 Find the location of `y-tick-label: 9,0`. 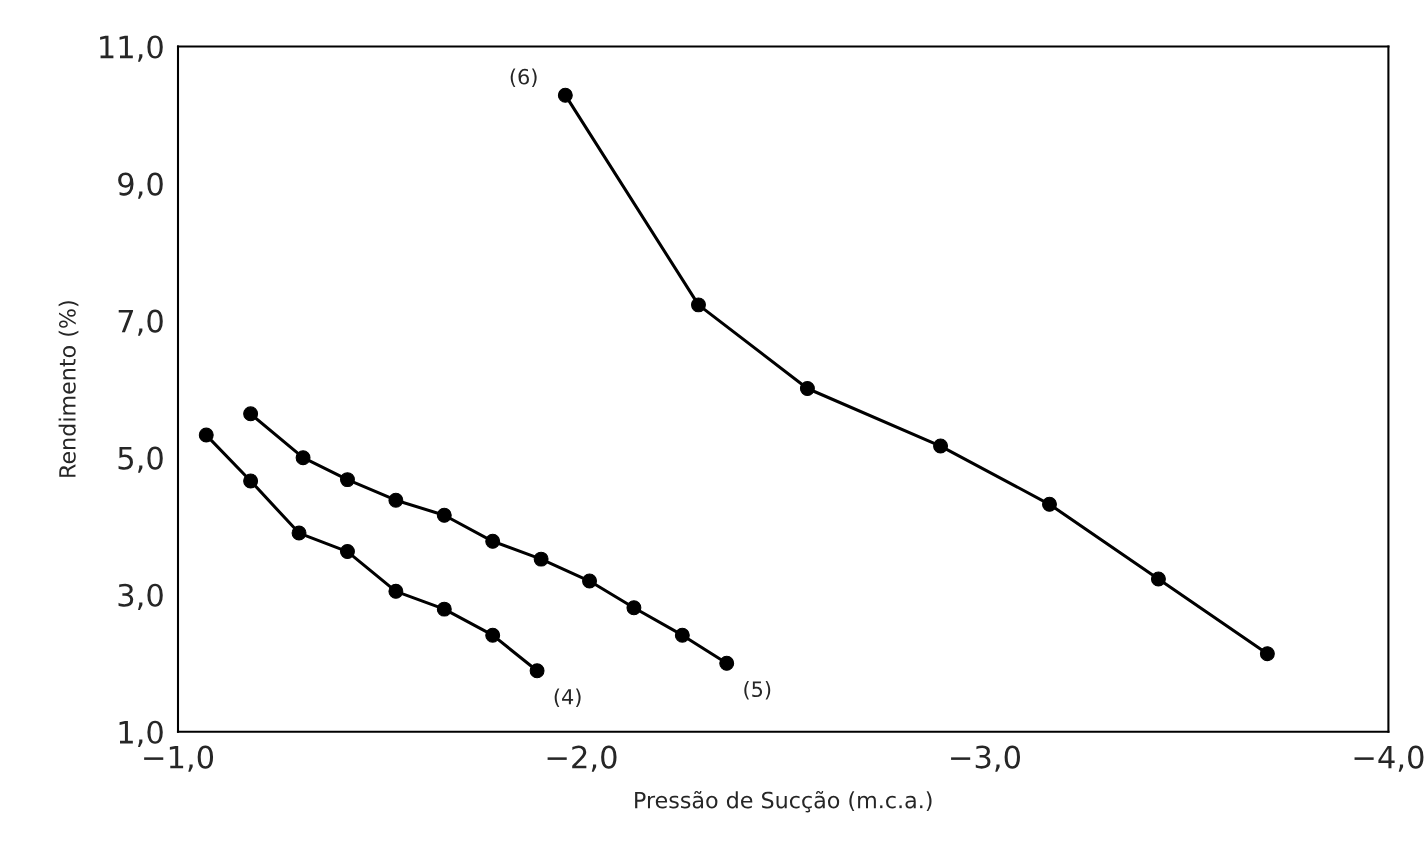

y-tick-label: 9,0 is located at coordinates (140, 185).